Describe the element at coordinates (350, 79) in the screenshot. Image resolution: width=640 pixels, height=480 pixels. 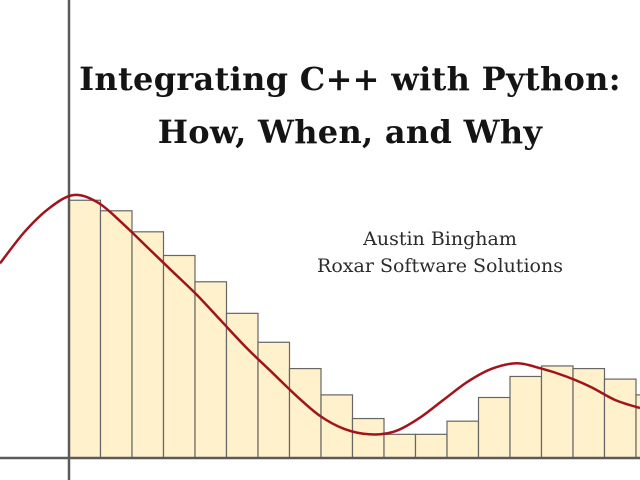
I see `title-line-1: Integrating C++ with Python:` at that location.